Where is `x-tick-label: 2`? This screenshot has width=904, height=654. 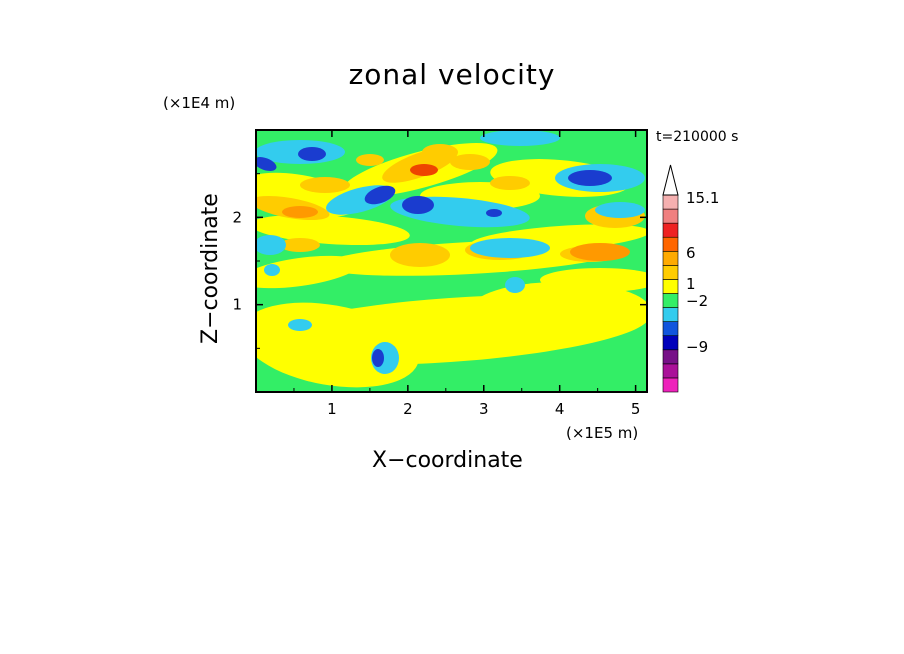 x-tick-label: 2 is located at coordinates (408, 409).